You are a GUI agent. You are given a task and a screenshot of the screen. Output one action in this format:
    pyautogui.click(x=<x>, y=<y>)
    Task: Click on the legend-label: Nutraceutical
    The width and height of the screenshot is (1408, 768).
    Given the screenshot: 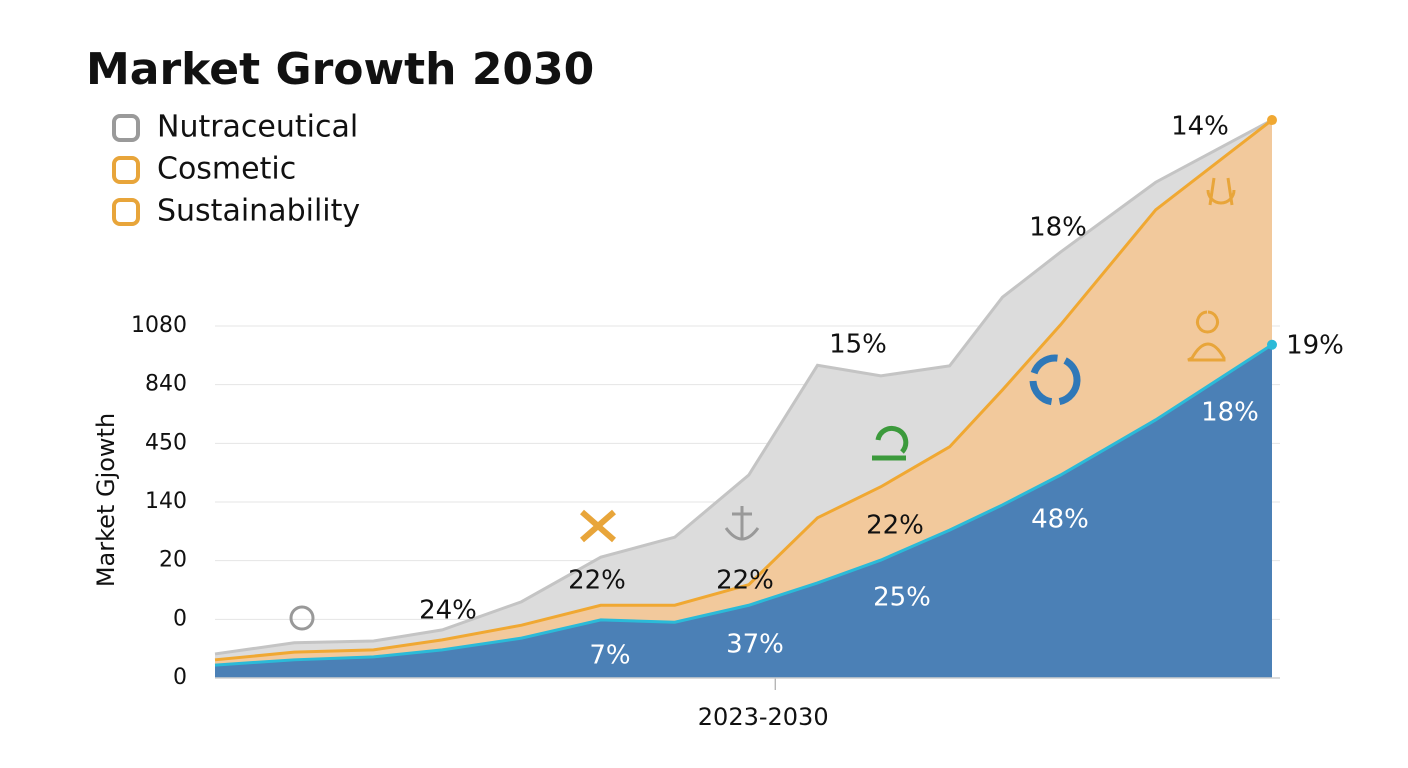 What is the action you would take?
    pyautogui.click(x=257, y=127)
    